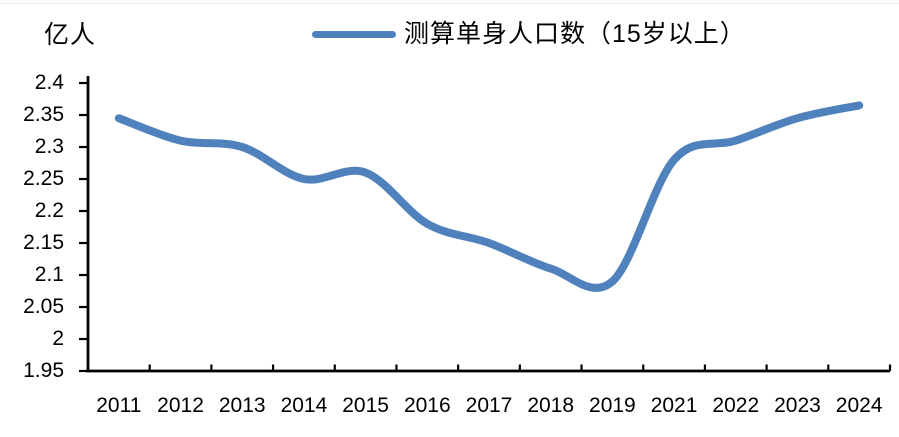 Image resolution: width=899 pixels, height=437 pixels. I want to click on x-tick-label-2021: 2021, so click(674, 405).